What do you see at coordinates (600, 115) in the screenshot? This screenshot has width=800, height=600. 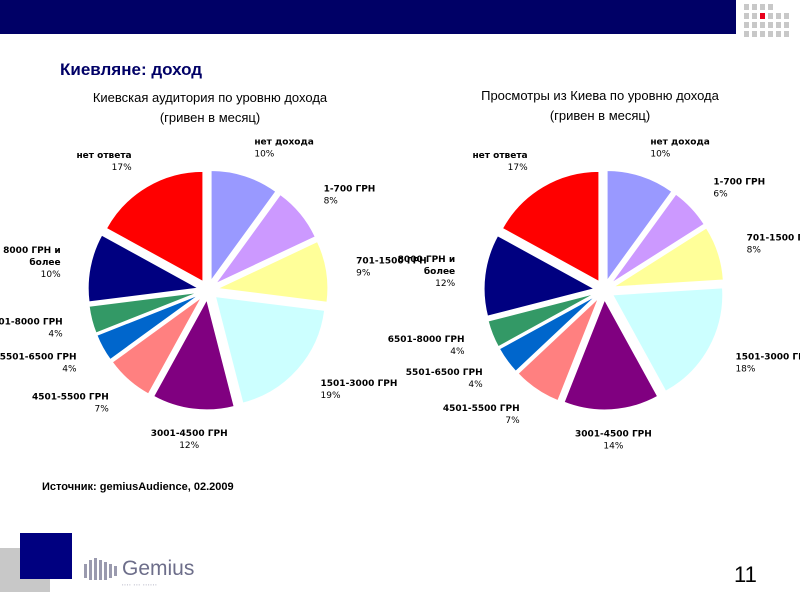 I see `chart-2-title-line-2: (гривен в месяц)` at bounding box center [600, 115].